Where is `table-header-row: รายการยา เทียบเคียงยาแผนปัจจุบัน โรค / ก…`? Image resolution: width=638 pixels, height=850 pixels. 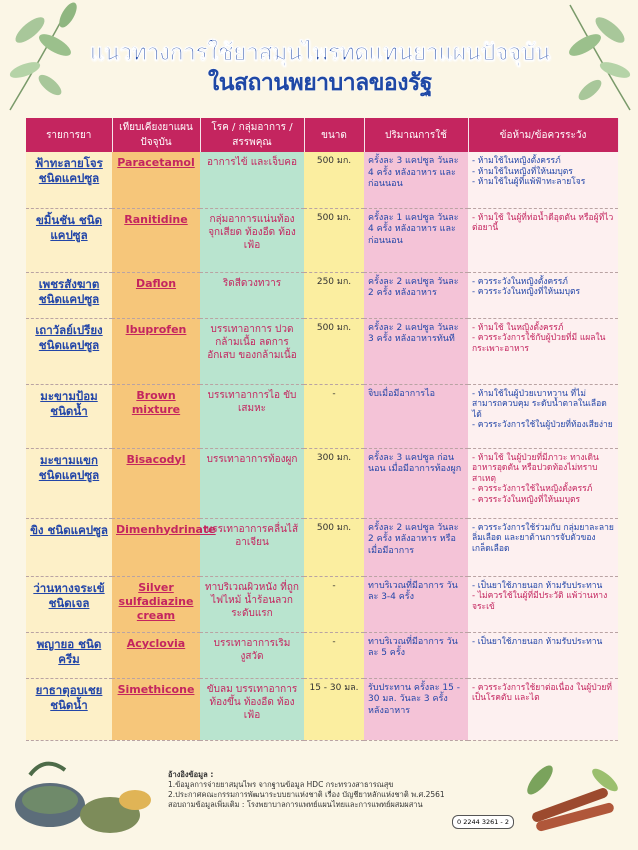 table-header-row: รายการยา เทียบเคียงยาแผนปัจจุบัน โรค / ก… is located at coordinates (322, 135).